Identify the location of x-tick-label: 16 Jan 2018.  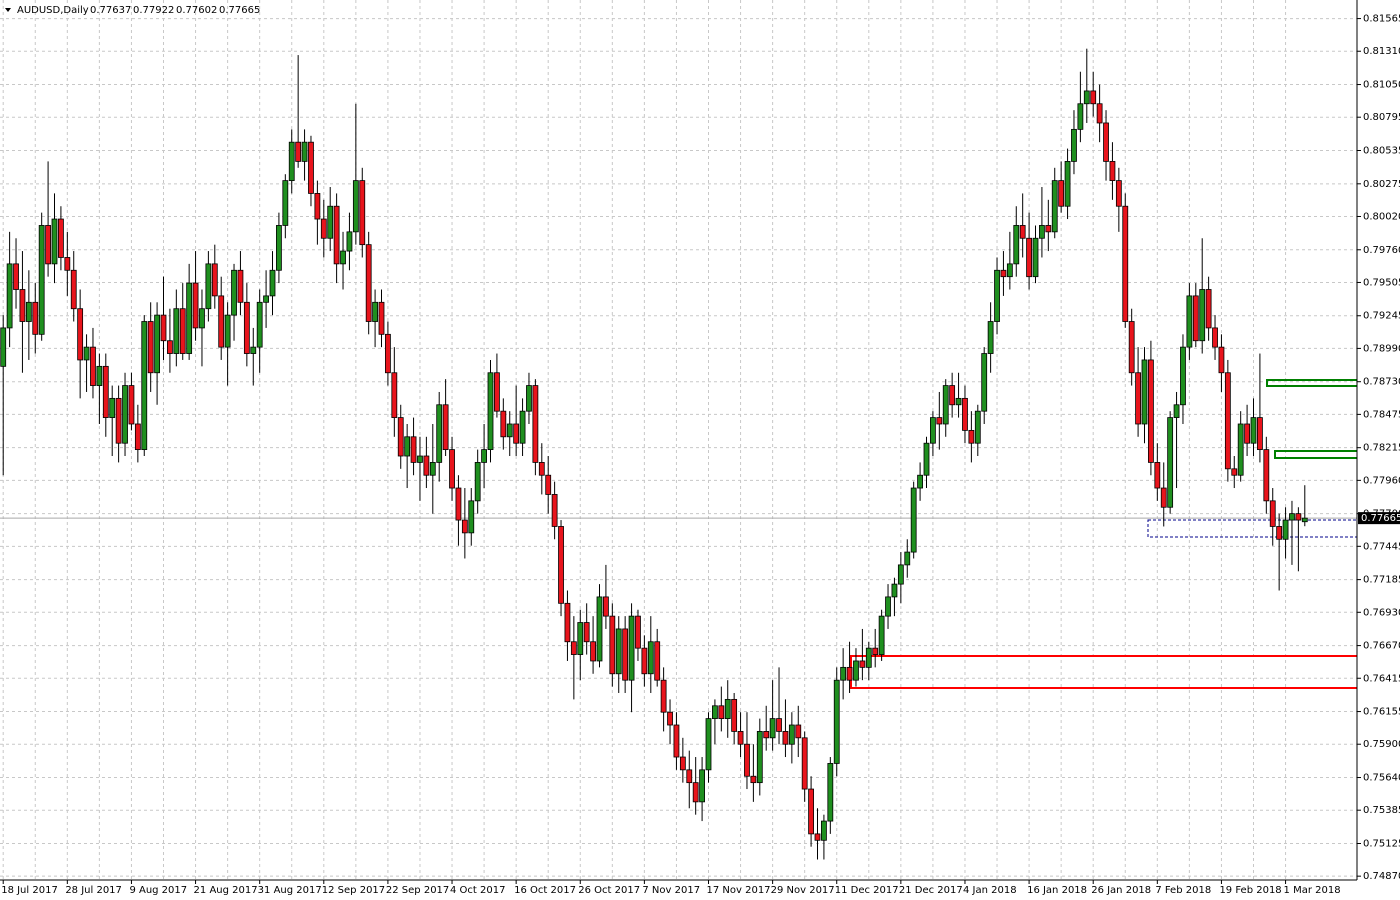
(1057, 890).